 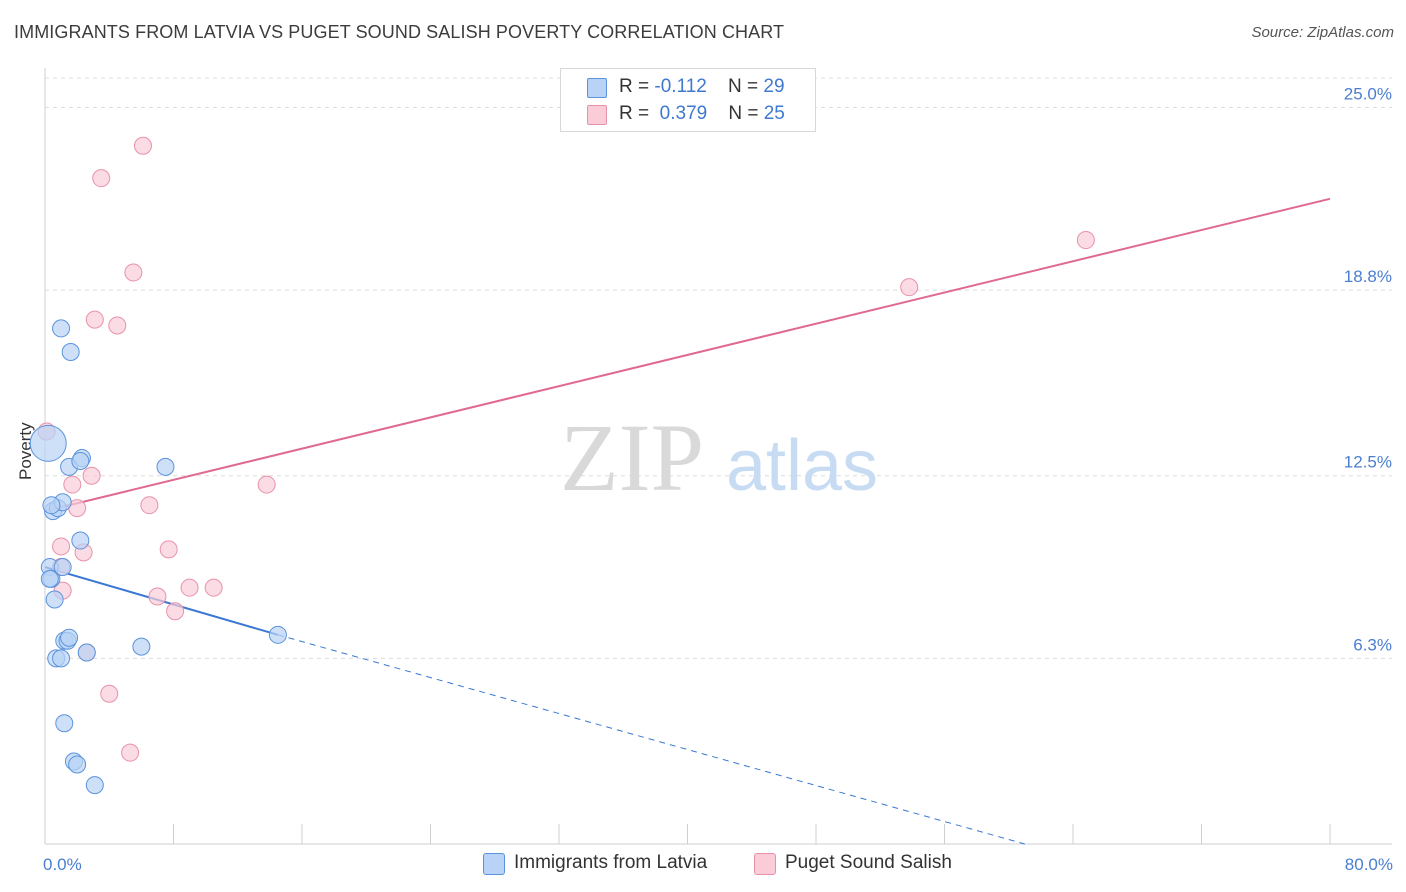 I want to click on latvia-swatch, so click(x=597, y=88).